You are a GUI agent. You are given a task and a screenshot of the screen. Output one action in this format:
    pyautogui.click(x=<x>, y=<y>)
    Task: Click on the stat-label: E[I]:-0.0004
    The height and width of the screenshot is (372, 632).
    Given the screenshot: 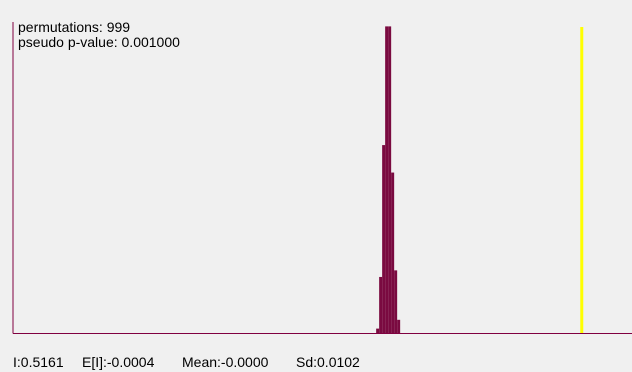 What is the action you would take?
    pyautogui.click(x=118, y=362)
    